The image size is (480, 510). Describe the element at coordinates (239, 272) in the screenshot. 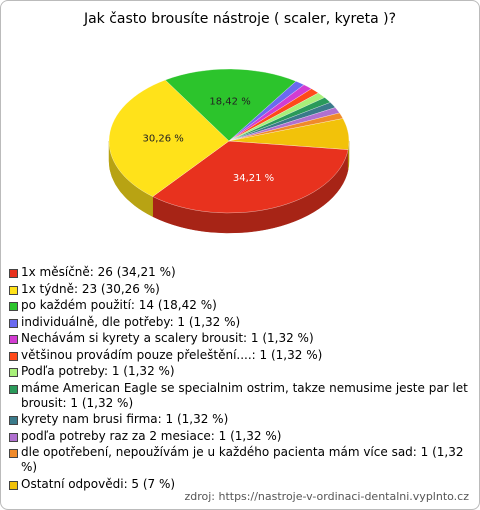

I see `legend-item: 1x měsíčně: 26 (34,21 %)` at that location.